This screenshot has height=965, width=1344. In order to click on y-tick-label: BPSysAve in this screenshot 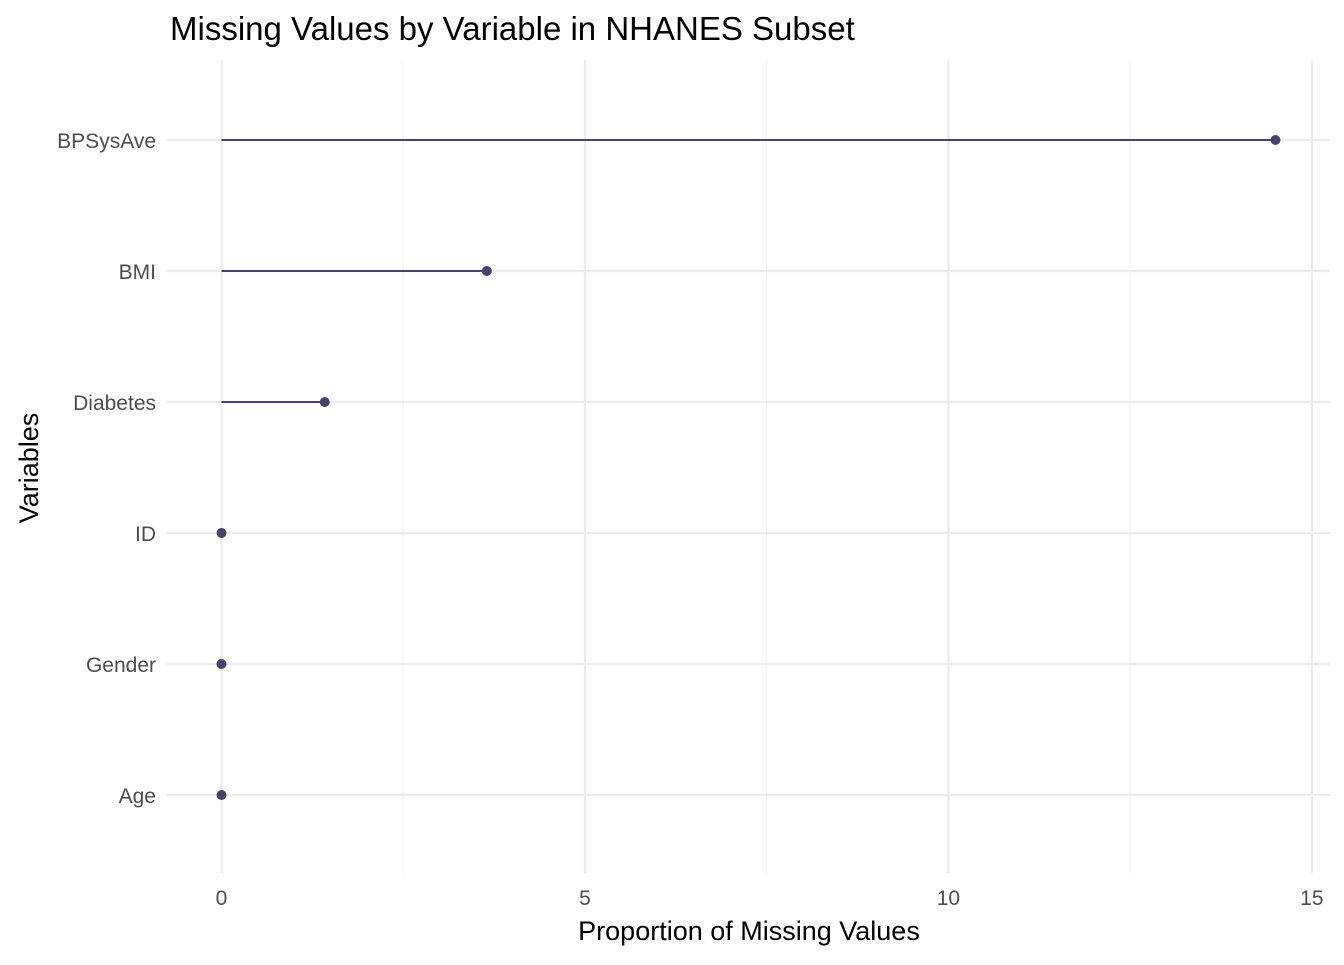, I will do `click(106, 141)`.